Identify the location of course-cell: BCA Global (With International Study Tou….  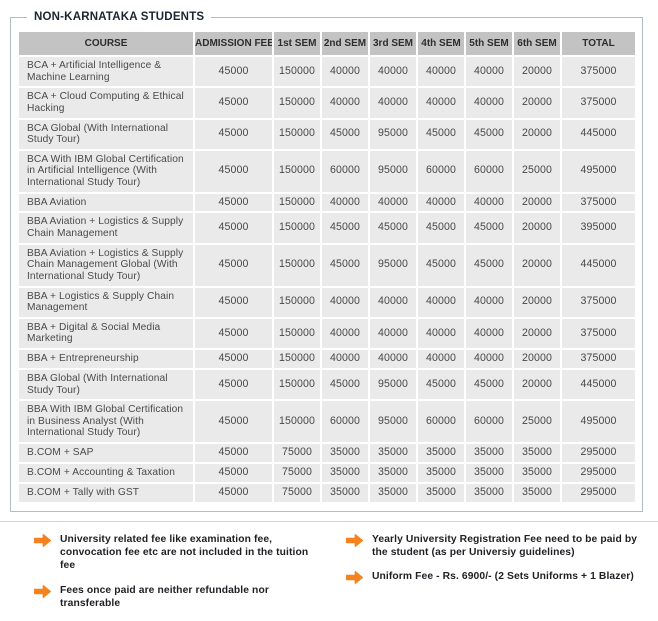
(106, 134).